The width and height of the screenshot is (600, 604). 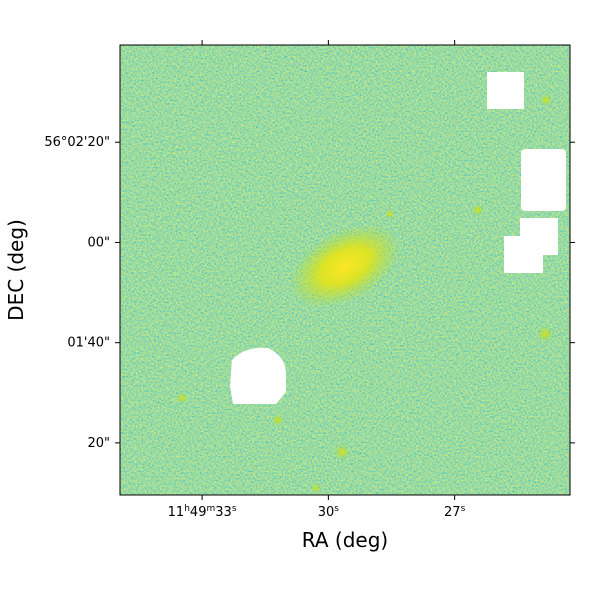 I want to click on x-tick-label: 11h49m33s, so click(x=202, y=512).